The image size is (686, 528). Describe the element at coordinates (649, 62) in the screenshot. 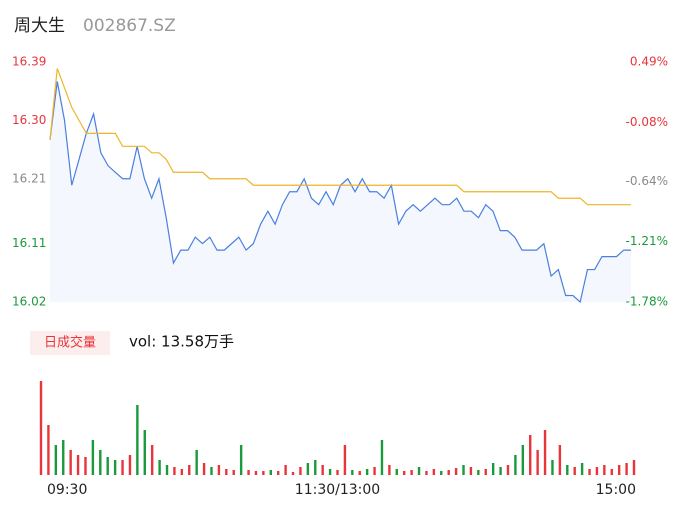

I see `y2-tick-label: 0.49%` at that location.